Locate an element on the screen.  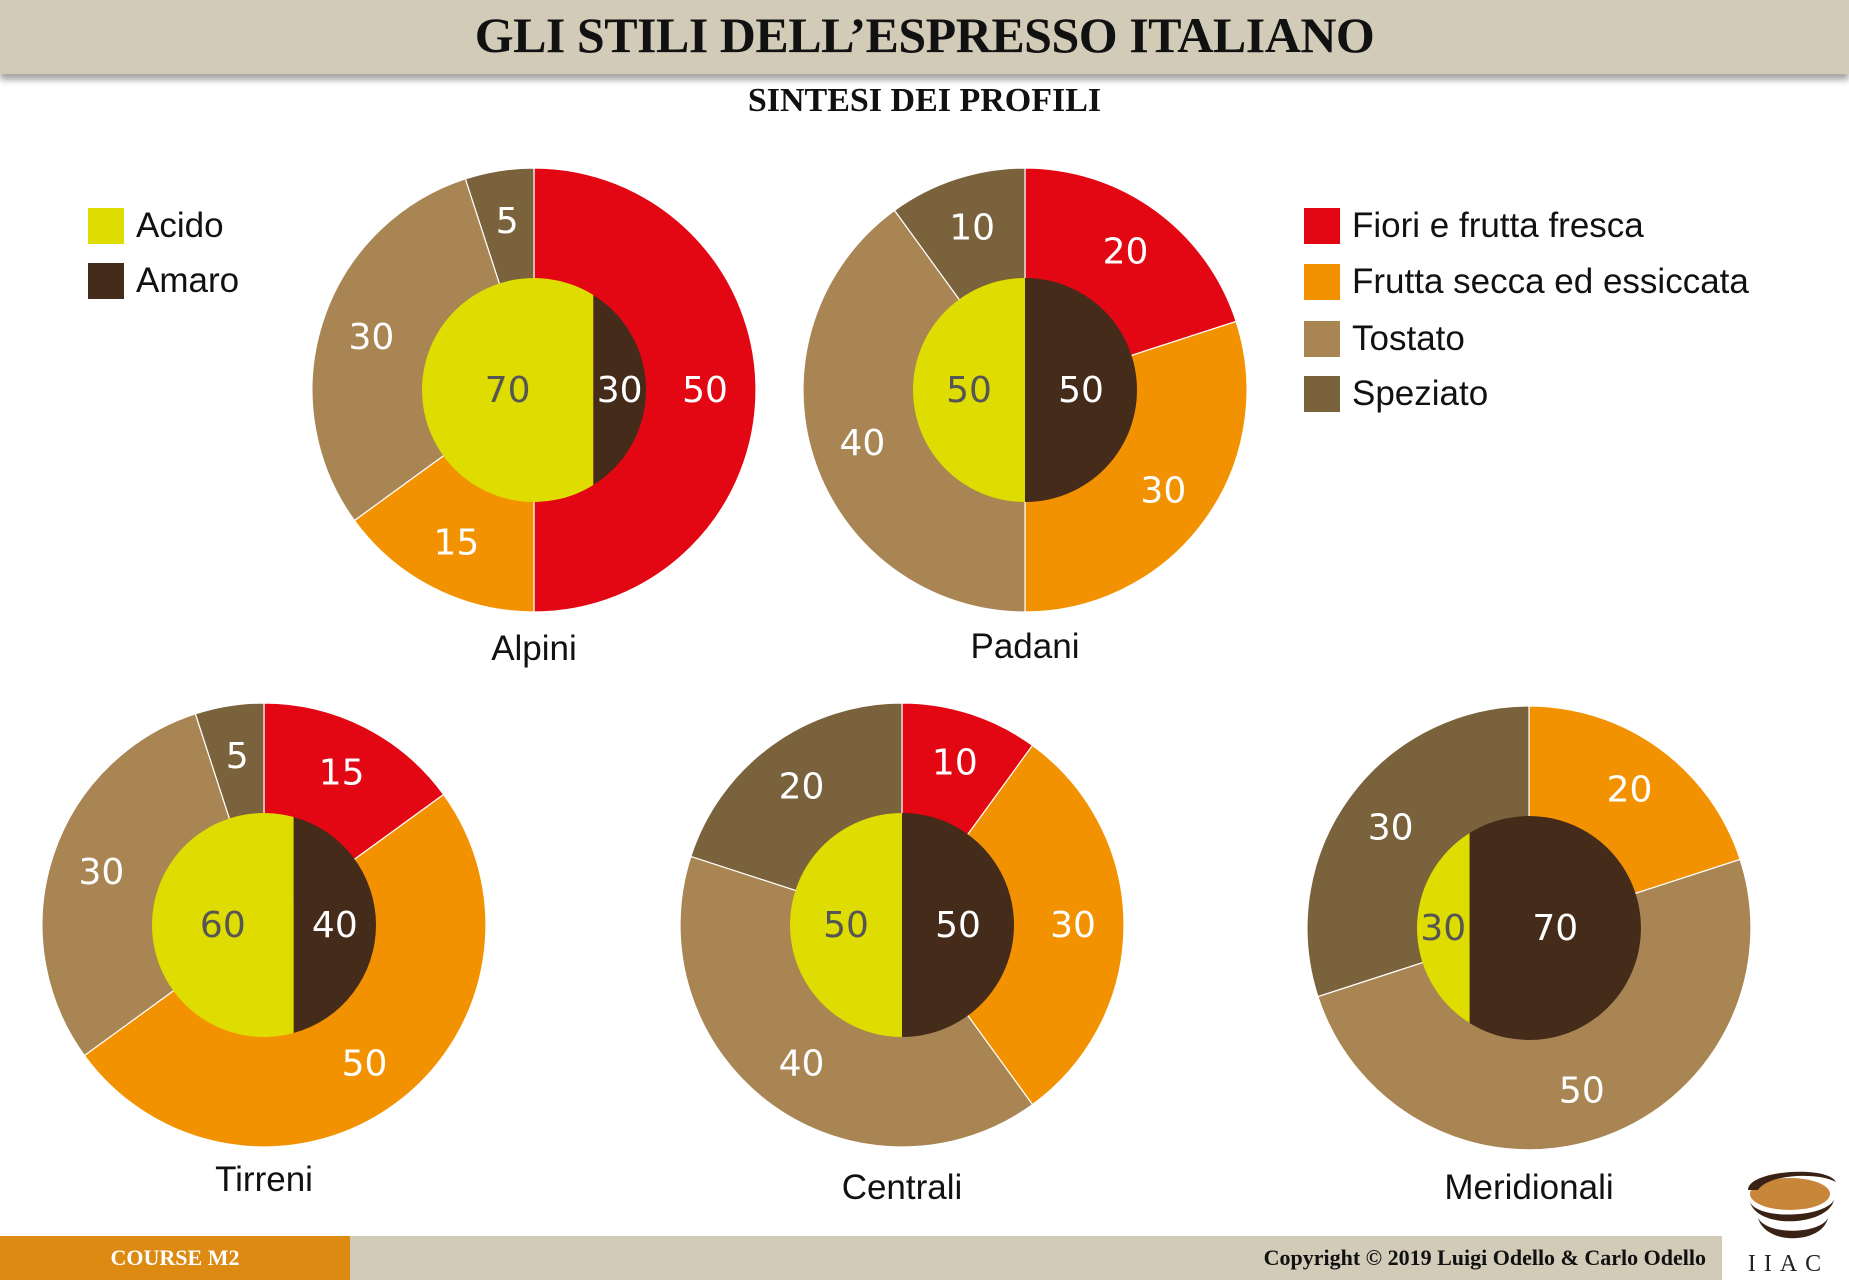
inner-value-label-acido: 60 is located at coordinates (223, 925).